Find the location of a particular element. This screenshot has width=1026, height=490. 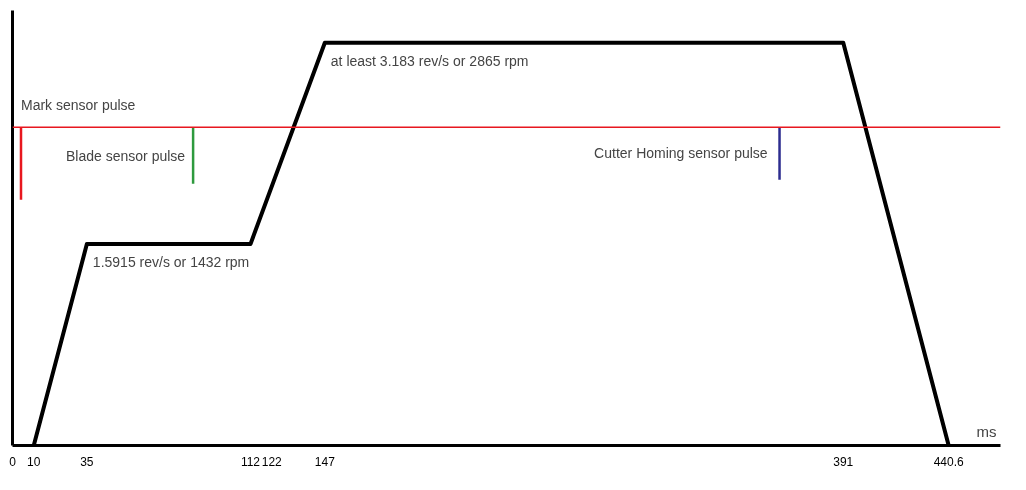

annotation: 1.5915 rev/s or 1432 rpm is located at coordinates (171, 262).